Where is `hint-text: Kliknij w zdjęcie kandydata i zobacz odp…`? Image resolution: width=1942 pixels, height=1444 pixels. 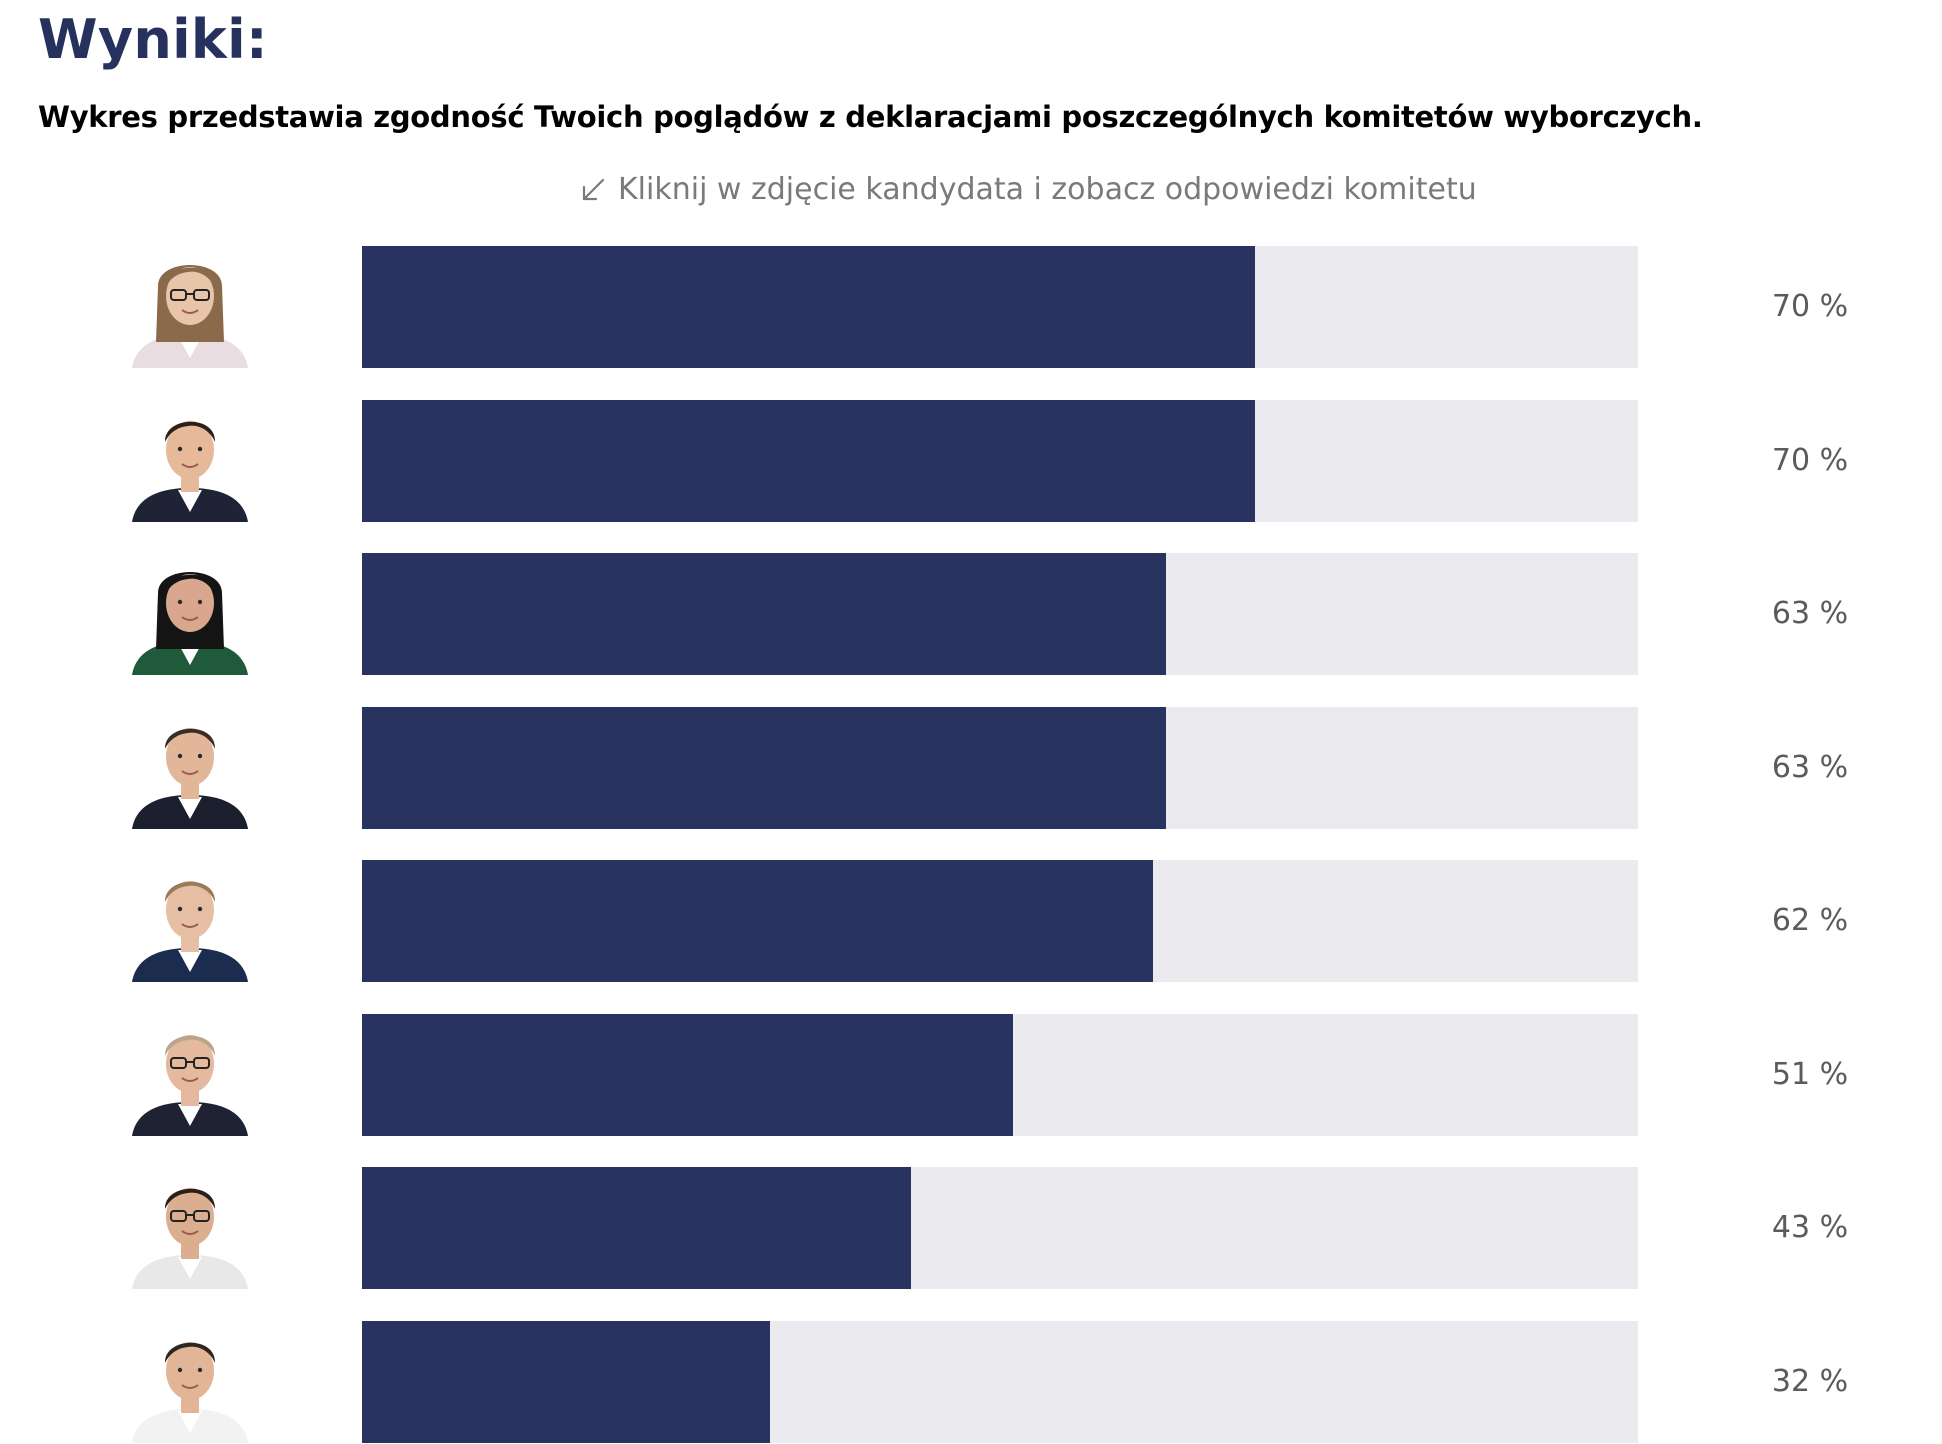 hint-text: Kliknij w zdjęcie kandydata i zobacz odp… is located at coordinates (1047, 189).